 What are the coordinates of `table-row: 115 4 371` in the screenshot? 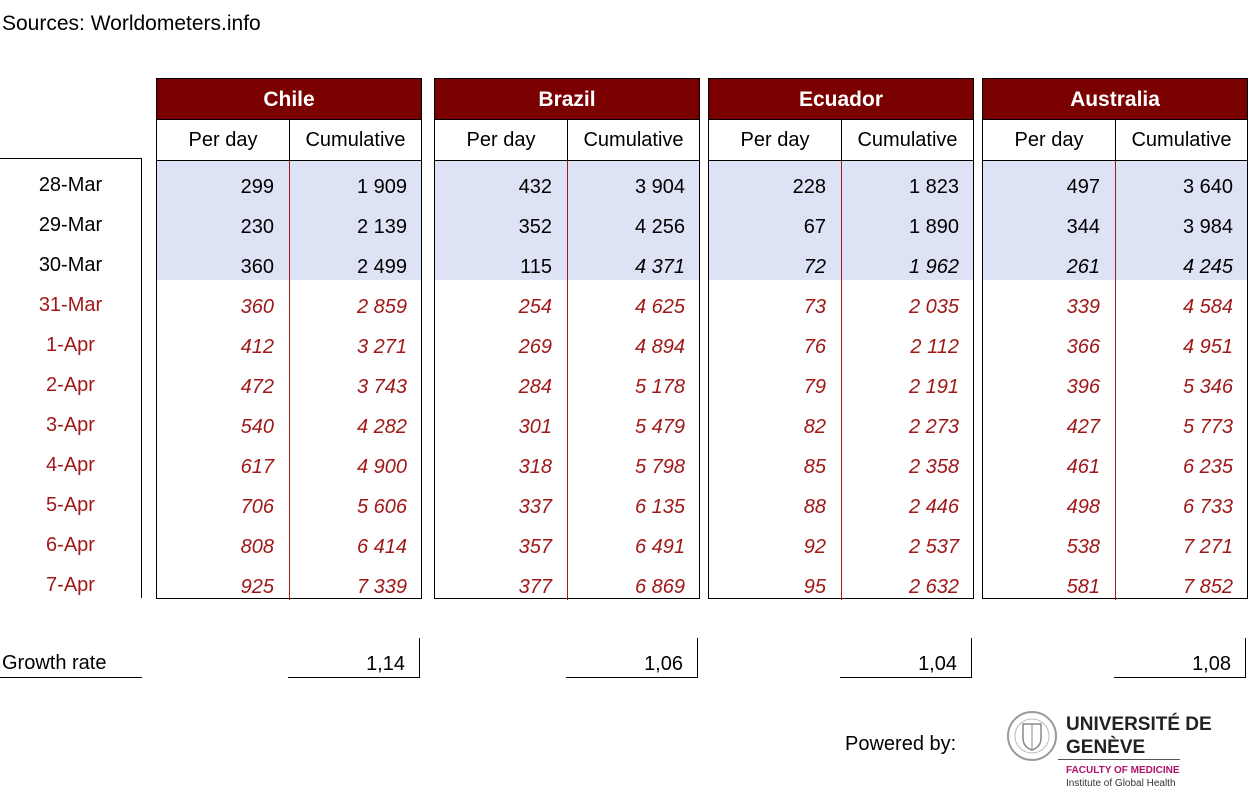 It's located at (567, 261).